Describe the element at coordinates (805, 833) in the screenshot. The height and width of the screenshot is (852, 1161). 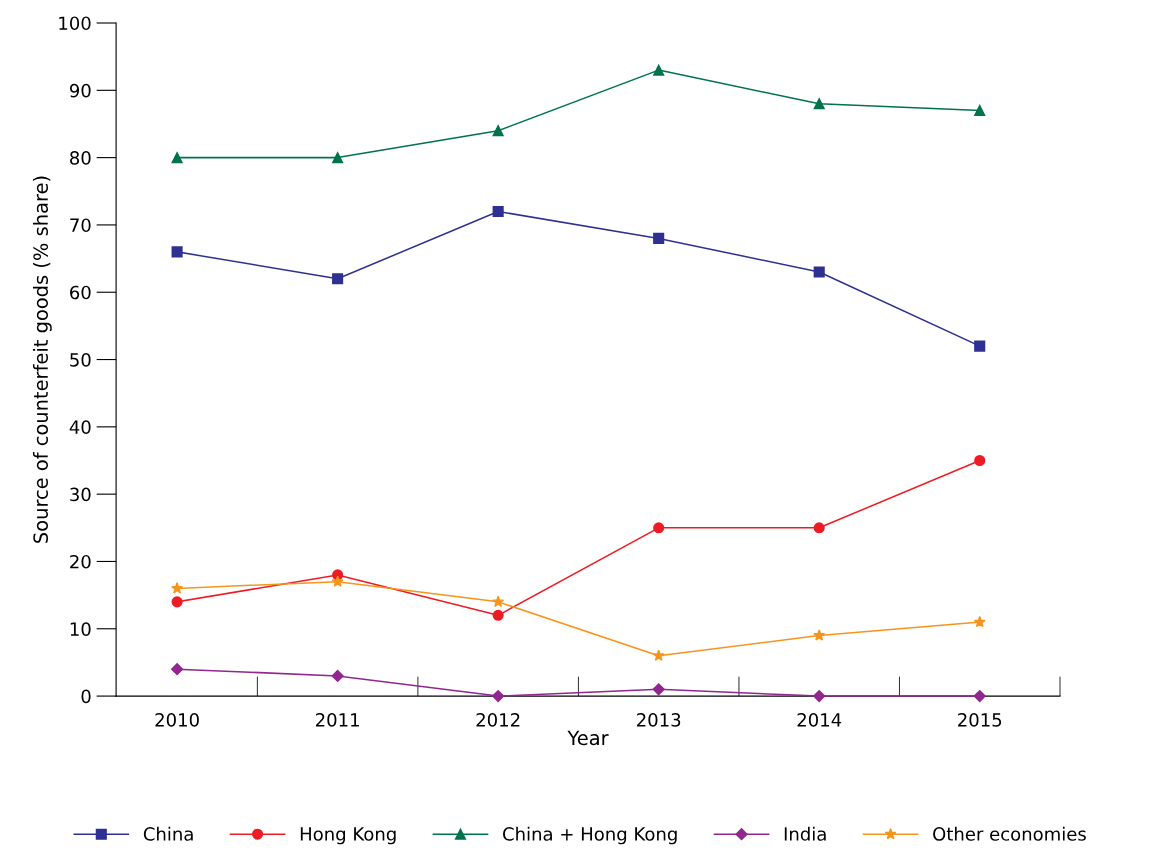
I see `legend-label: India` at that location.